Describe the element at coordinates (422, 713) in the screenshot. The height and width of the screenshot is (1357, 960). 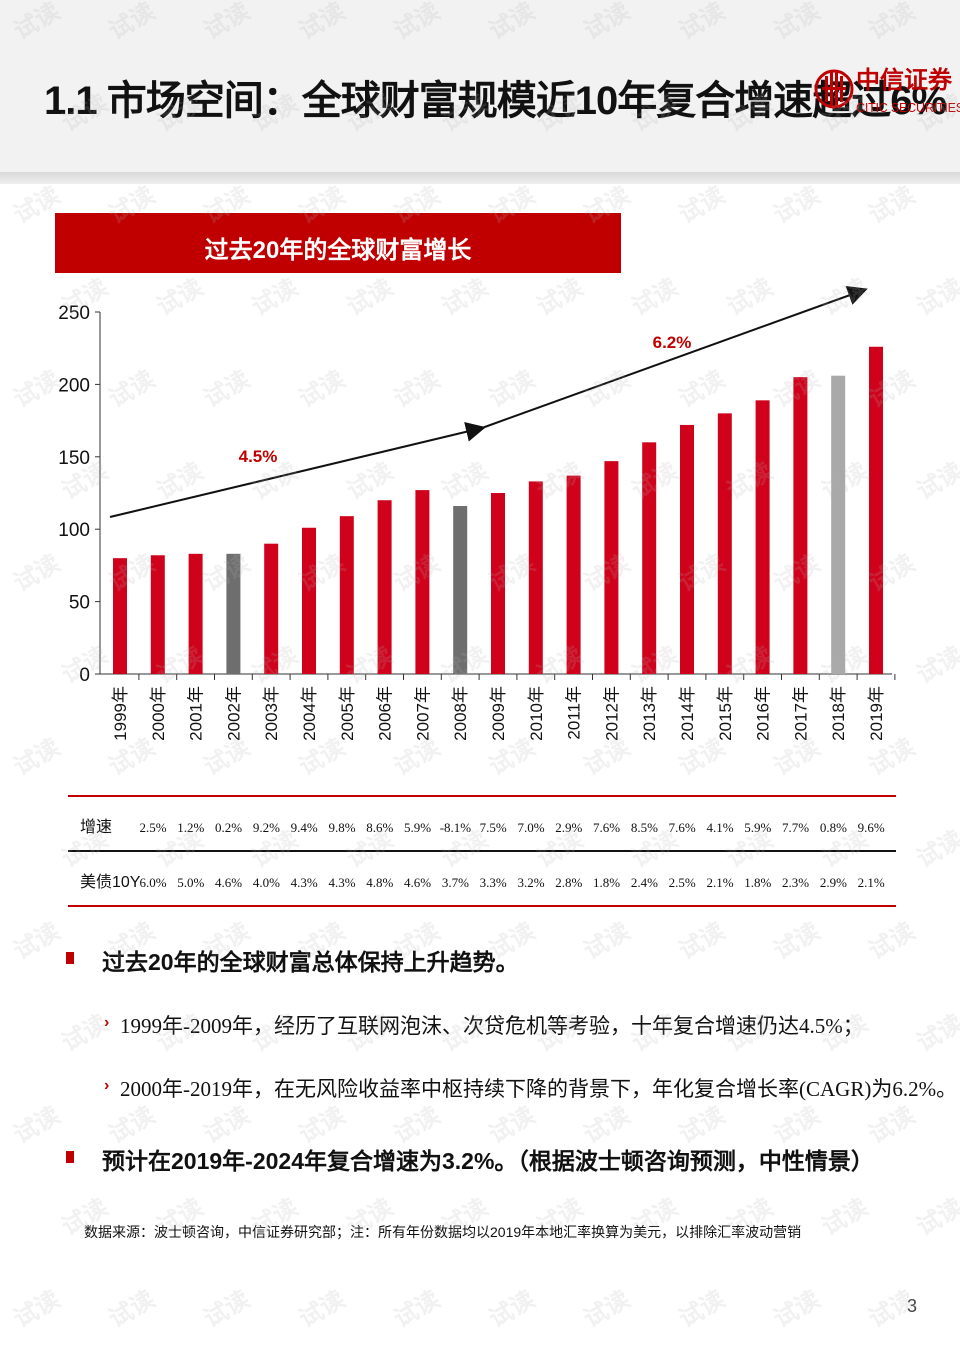
I see `x-tick-label: 2007年` at that location.